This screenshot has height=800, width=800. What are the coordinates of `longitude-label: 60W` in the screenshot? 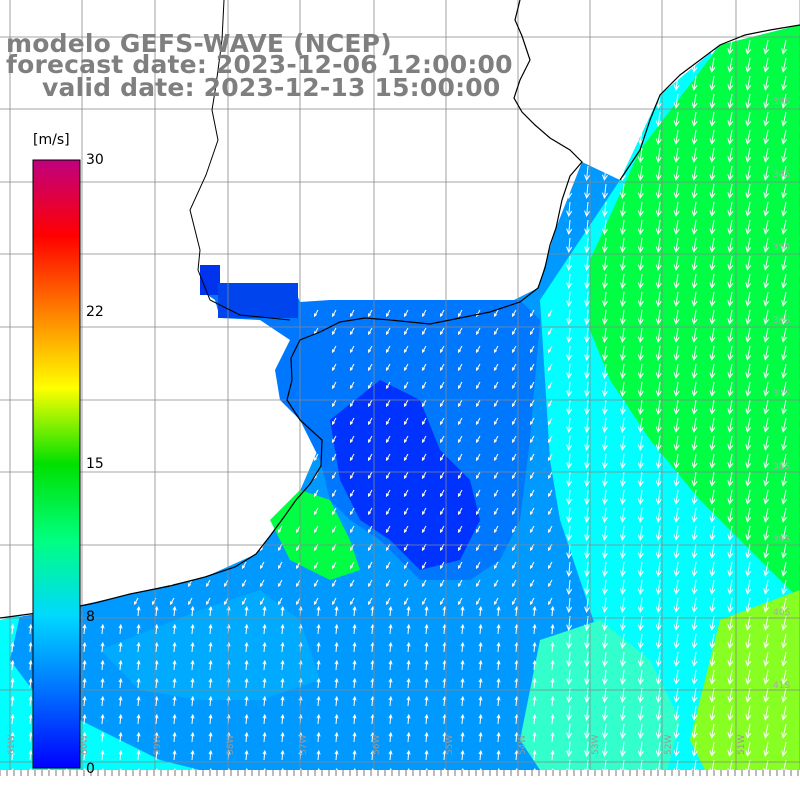 It's located at (85, 745).